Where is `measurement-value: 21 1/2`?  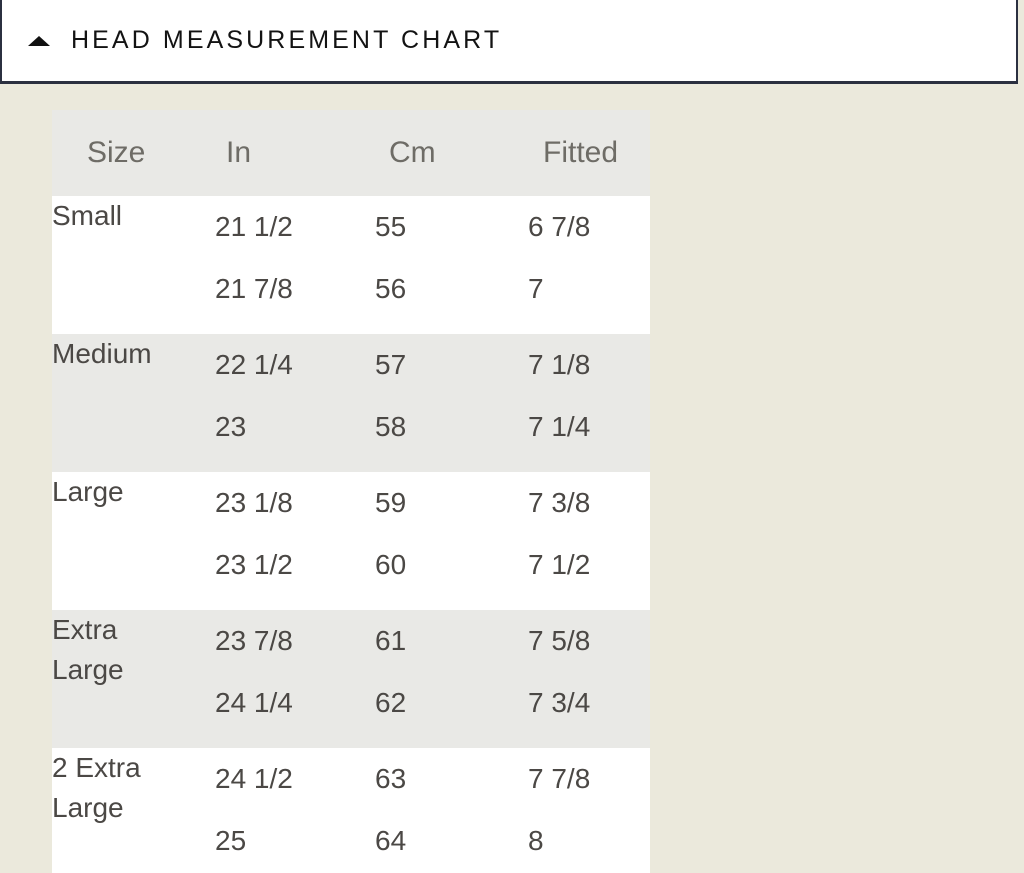
measurement-value: 21 1/2 is located at coordinates (254, 226).